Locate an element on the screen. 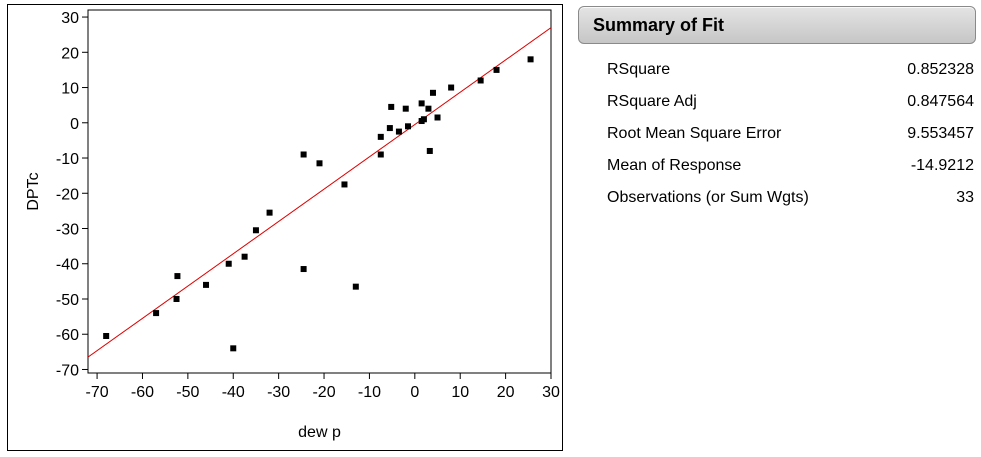 The image size is (981, 457). summary-row-rmse: Root Mean Square Error 9.553457 is located at coordinates (777, 134).